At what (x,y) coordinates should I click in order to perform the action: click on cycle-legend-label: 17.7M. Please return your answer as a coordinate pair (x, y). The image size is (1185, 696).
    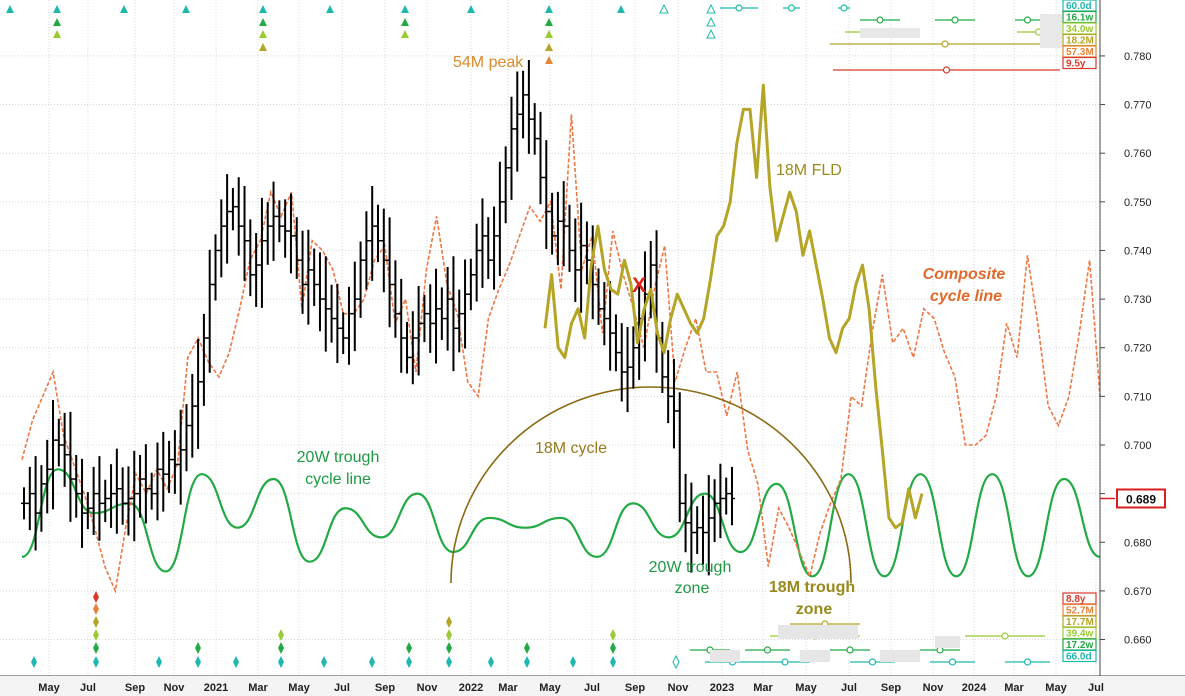
    Looking at the image, I should click on (1080, 622).